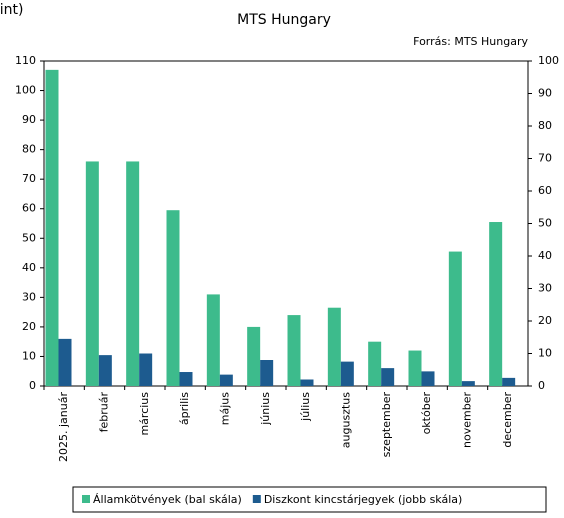 The image size is (564, 518). What do you see at coordinates (363, 499) in the screenshot?
I see `legend-label: Diszkont kincstárjegyek (jobb skála)` at bounding box center [363, 499].